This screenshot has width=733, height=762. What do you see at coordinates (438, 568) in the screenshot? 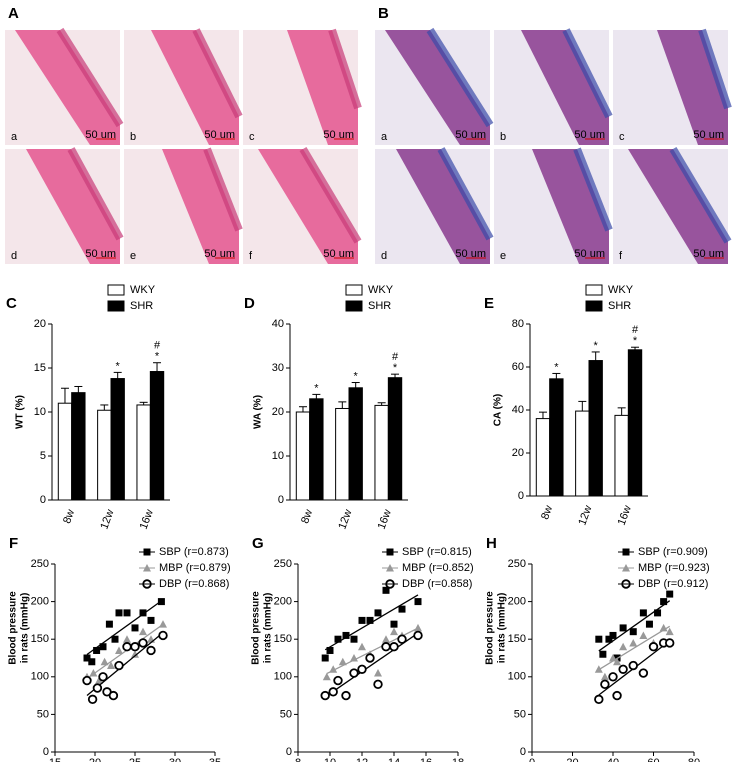
I see `legend-label: MBP (r=0.852)` at bounding box center [438, 568].